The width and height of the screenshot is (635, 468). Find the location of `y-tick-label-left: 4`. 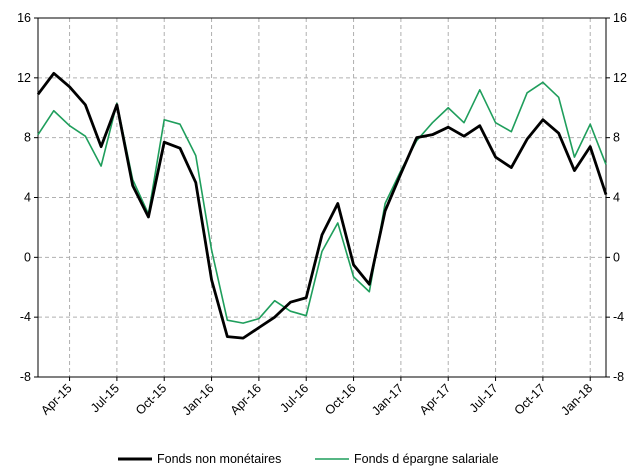

y-tick-label-left: 4 is located at coordinates (27, 198).